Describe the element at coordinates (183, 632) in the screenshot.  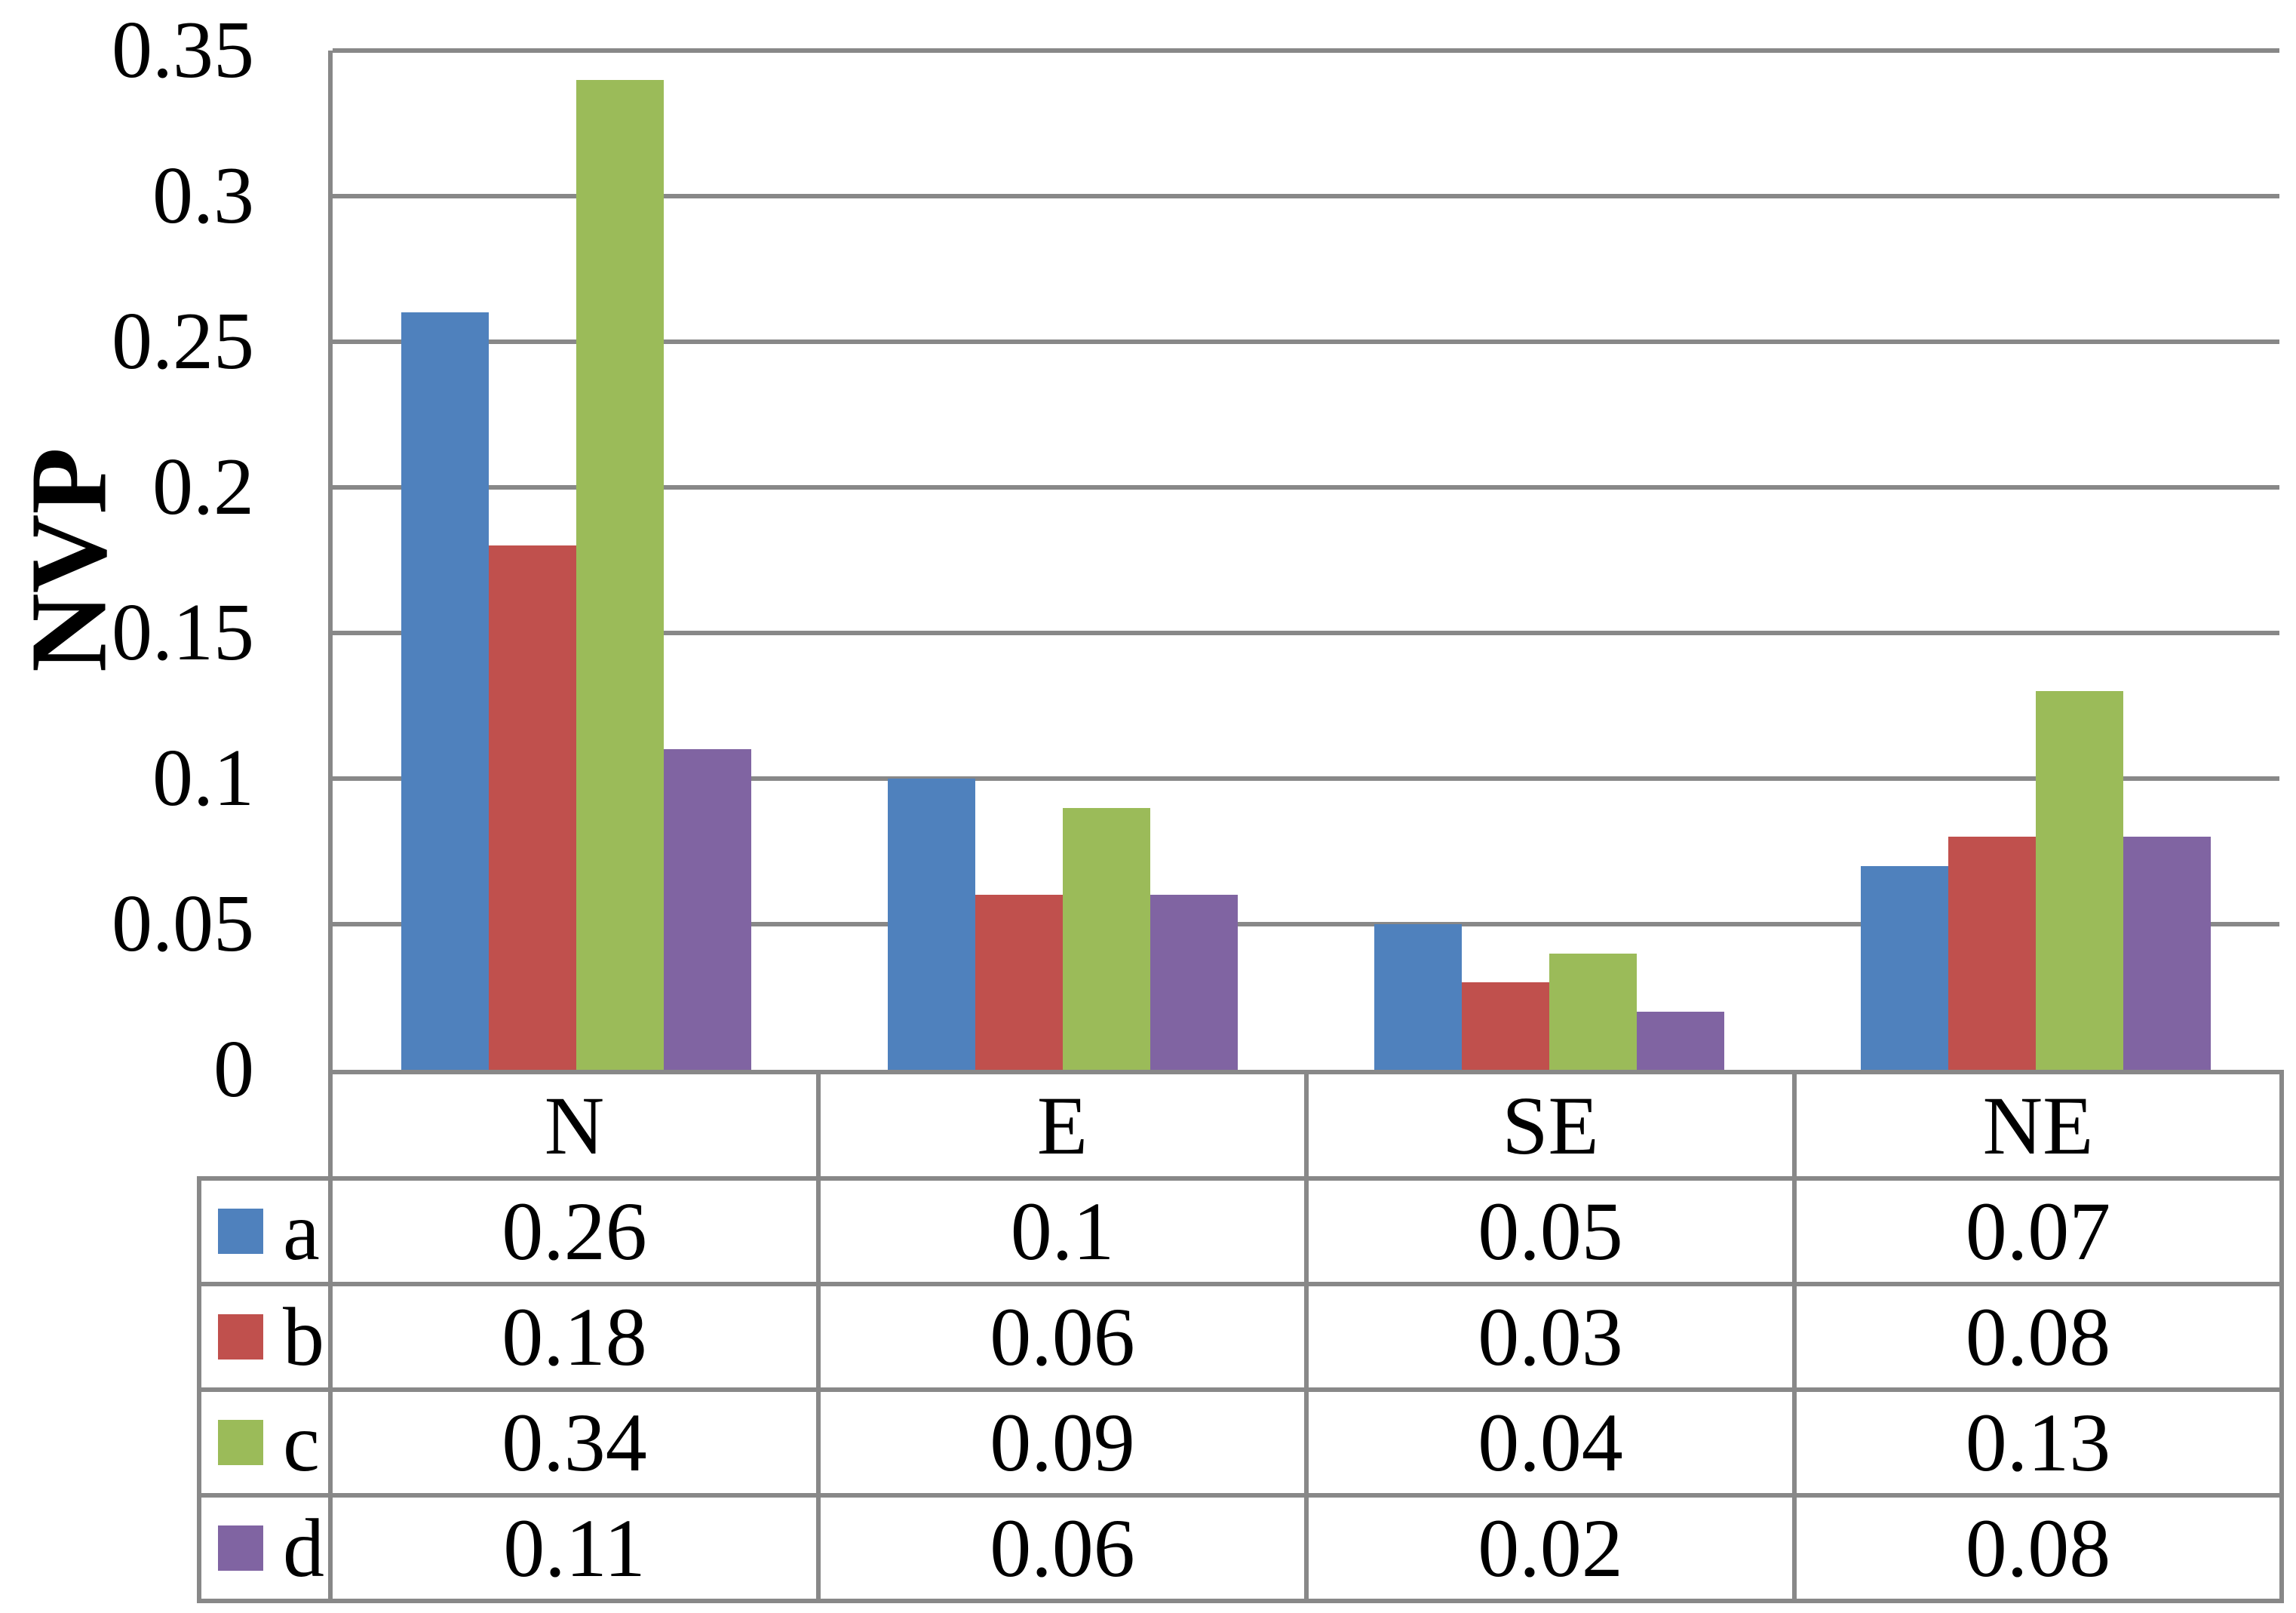
I see `y-tick-label: 0.15` at that location.